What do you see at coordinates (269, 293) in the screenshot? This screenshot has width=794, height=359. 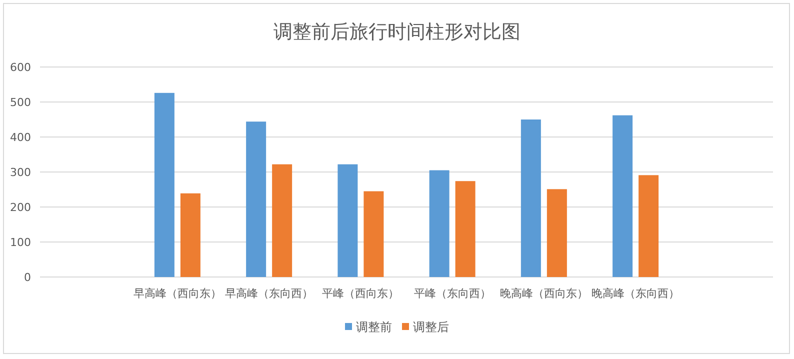 I see `x-tick-label: 早高峰（东向西）` at bounding box center [269, 293].